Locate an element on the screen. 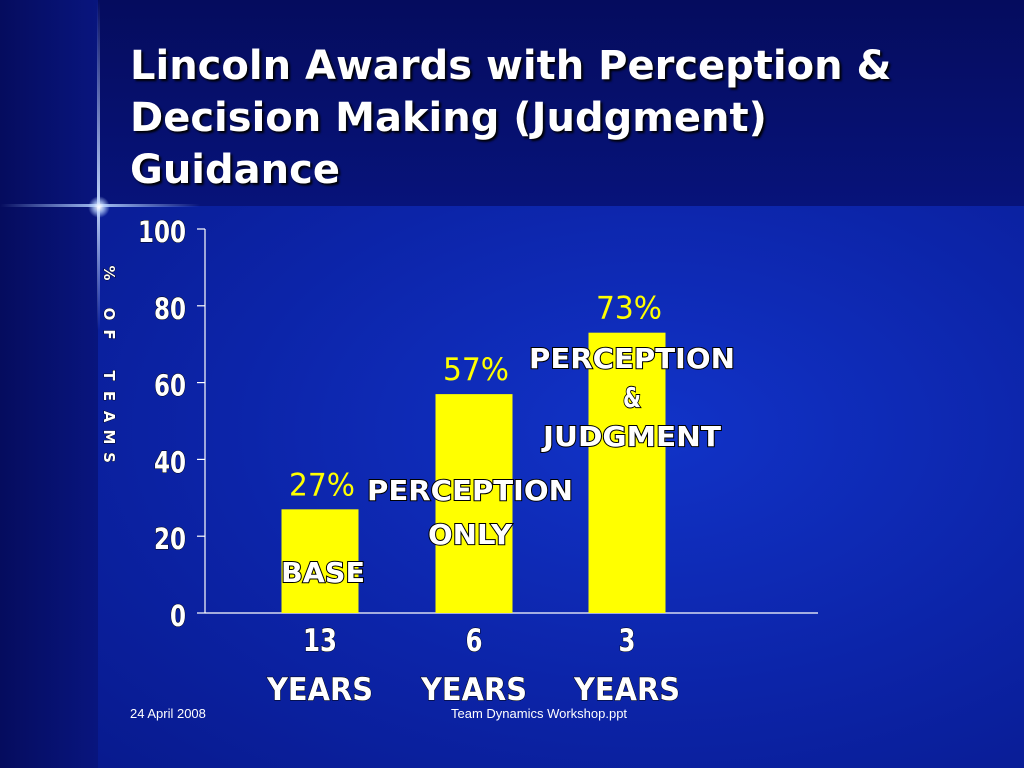 This screenshot has width=1024, height=768. y-tick-label: 20 is located at coordinates (170, 539).